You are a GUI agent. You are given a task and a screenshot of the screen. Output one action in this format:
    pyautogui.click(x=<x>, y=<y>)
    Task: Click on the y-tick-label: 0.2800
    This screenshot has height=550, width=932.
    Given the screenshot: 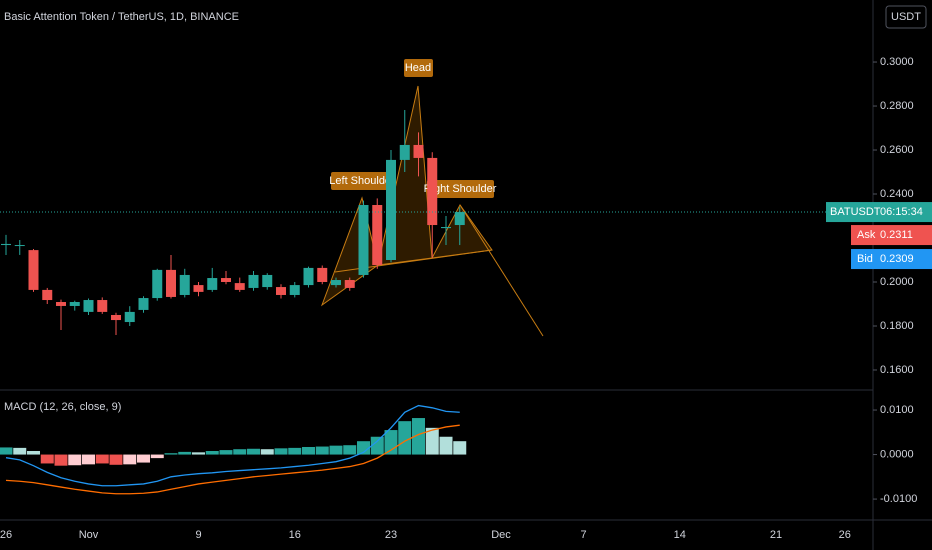 What is the action you would take?
    pyautogui.click(x=897, y=106)
    